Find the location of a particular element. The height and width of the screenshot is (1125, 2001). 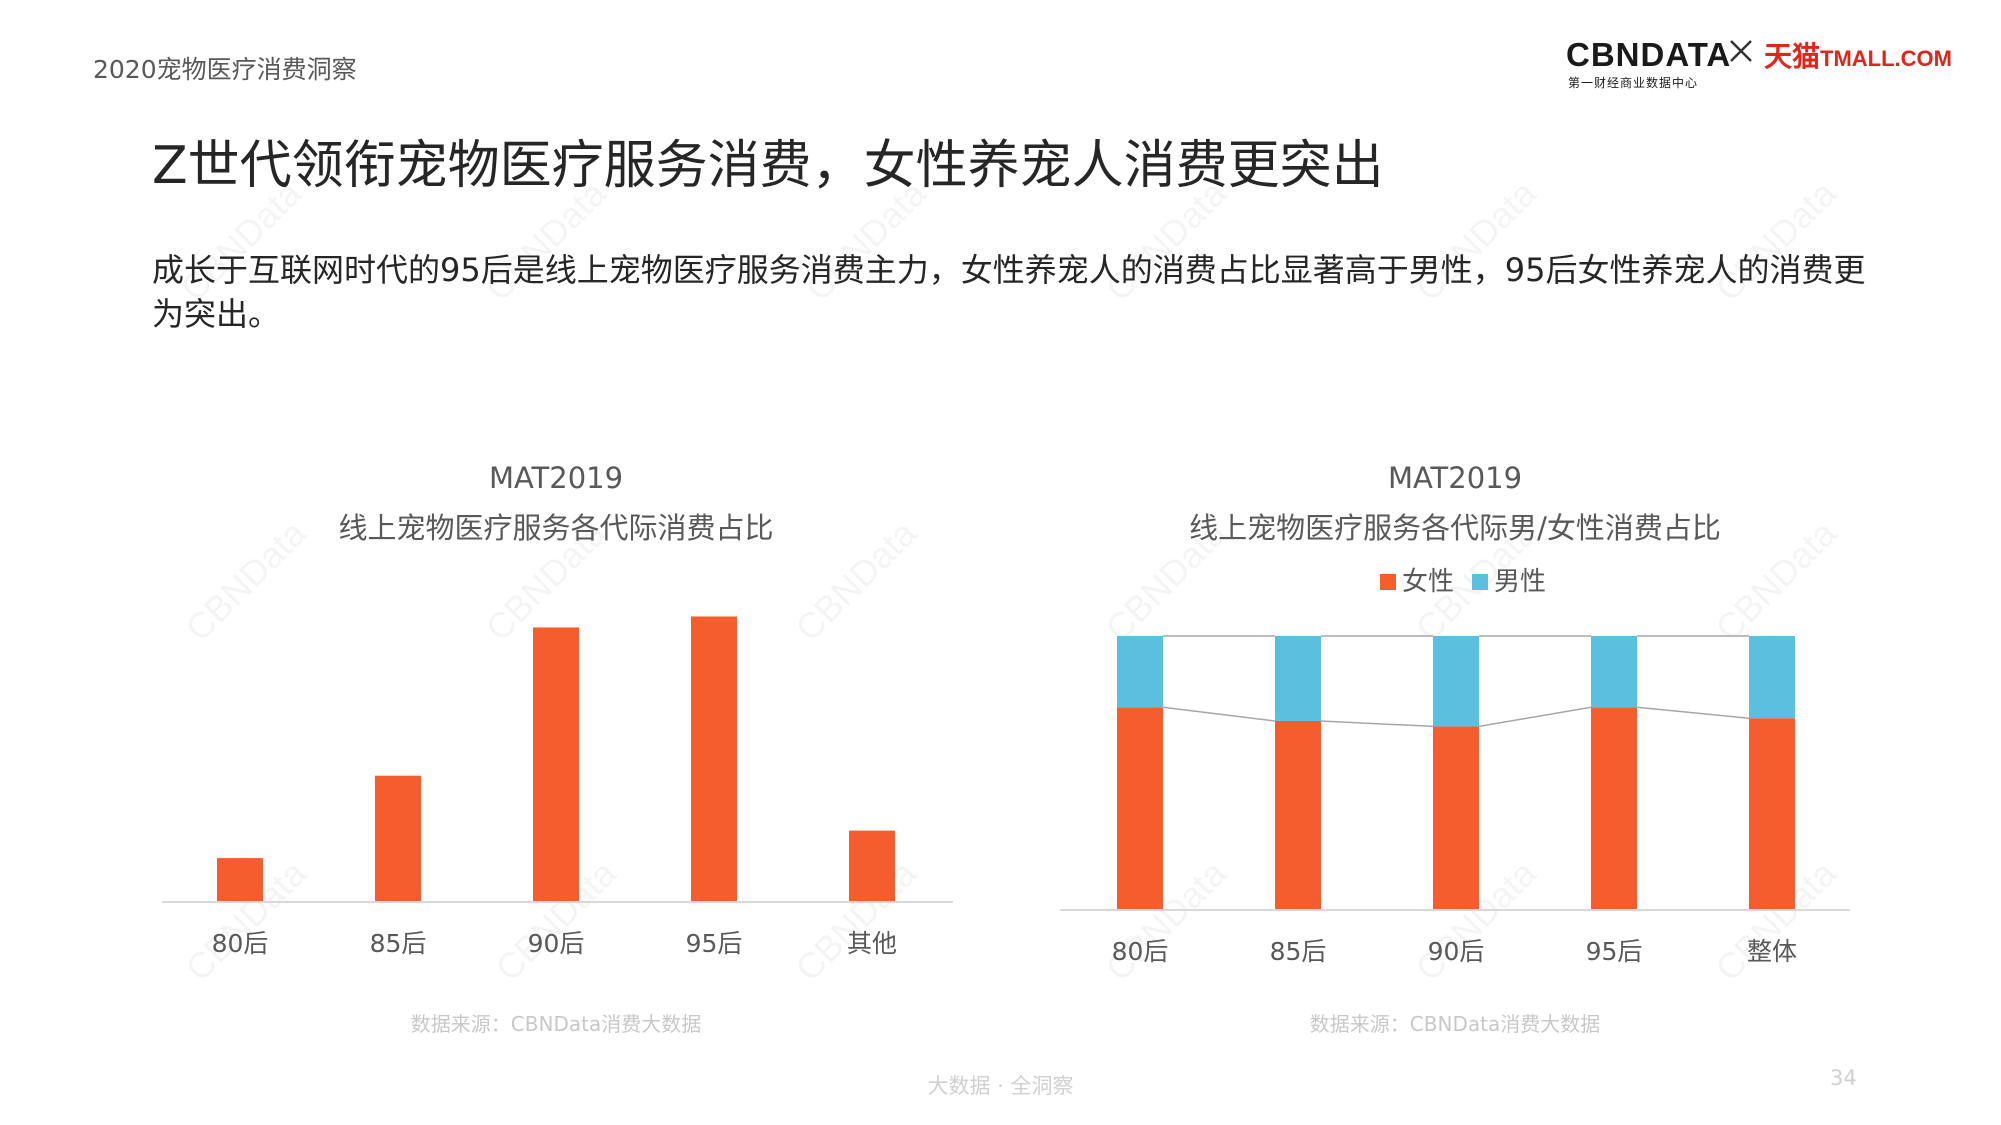

page-headline: Z世代领衔宠物医疗服务消费，女性养宠人消费更突出 is located at coordinates (768, 166).